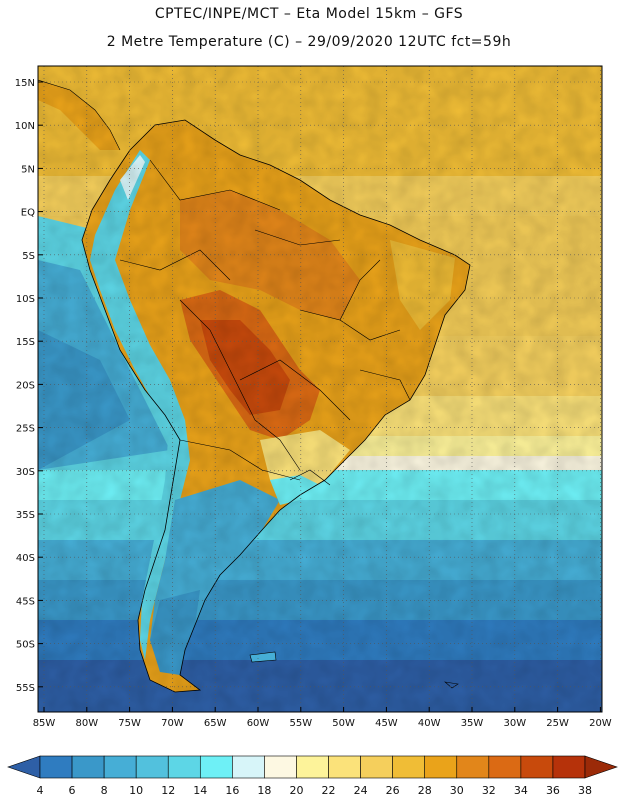 The height and width of the screenshot is (800, 618). What do you see at coordinates (300, 723) in the screenshot?
I see `lon-label-55w: 55W` at bounding box center [300, 723].